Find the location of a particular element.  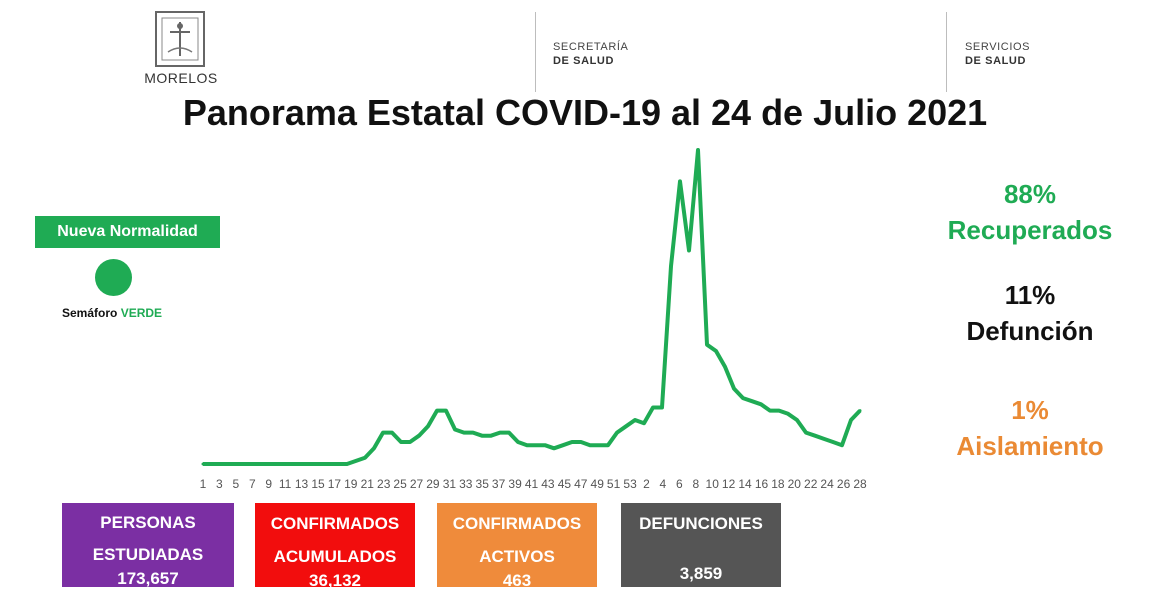

x-tick-label: 7 is located at coordinates (252, 483).